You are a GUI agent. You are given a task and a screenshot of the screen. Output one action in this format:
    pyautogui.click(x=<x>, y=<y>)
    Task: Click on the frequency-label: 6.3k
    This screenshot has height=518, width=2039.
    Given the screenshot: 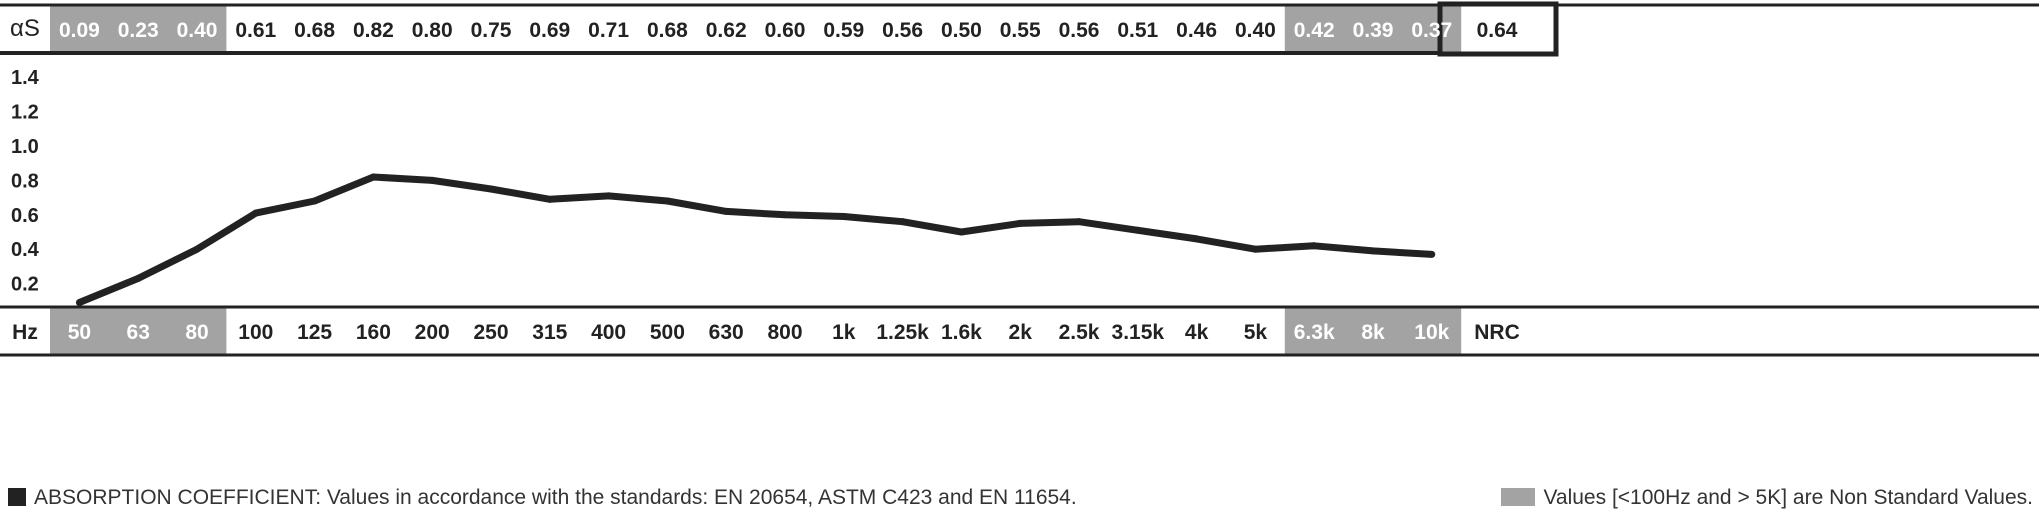 What is the action you would take?
    pyautogui.click(x=1314, y=332)
    